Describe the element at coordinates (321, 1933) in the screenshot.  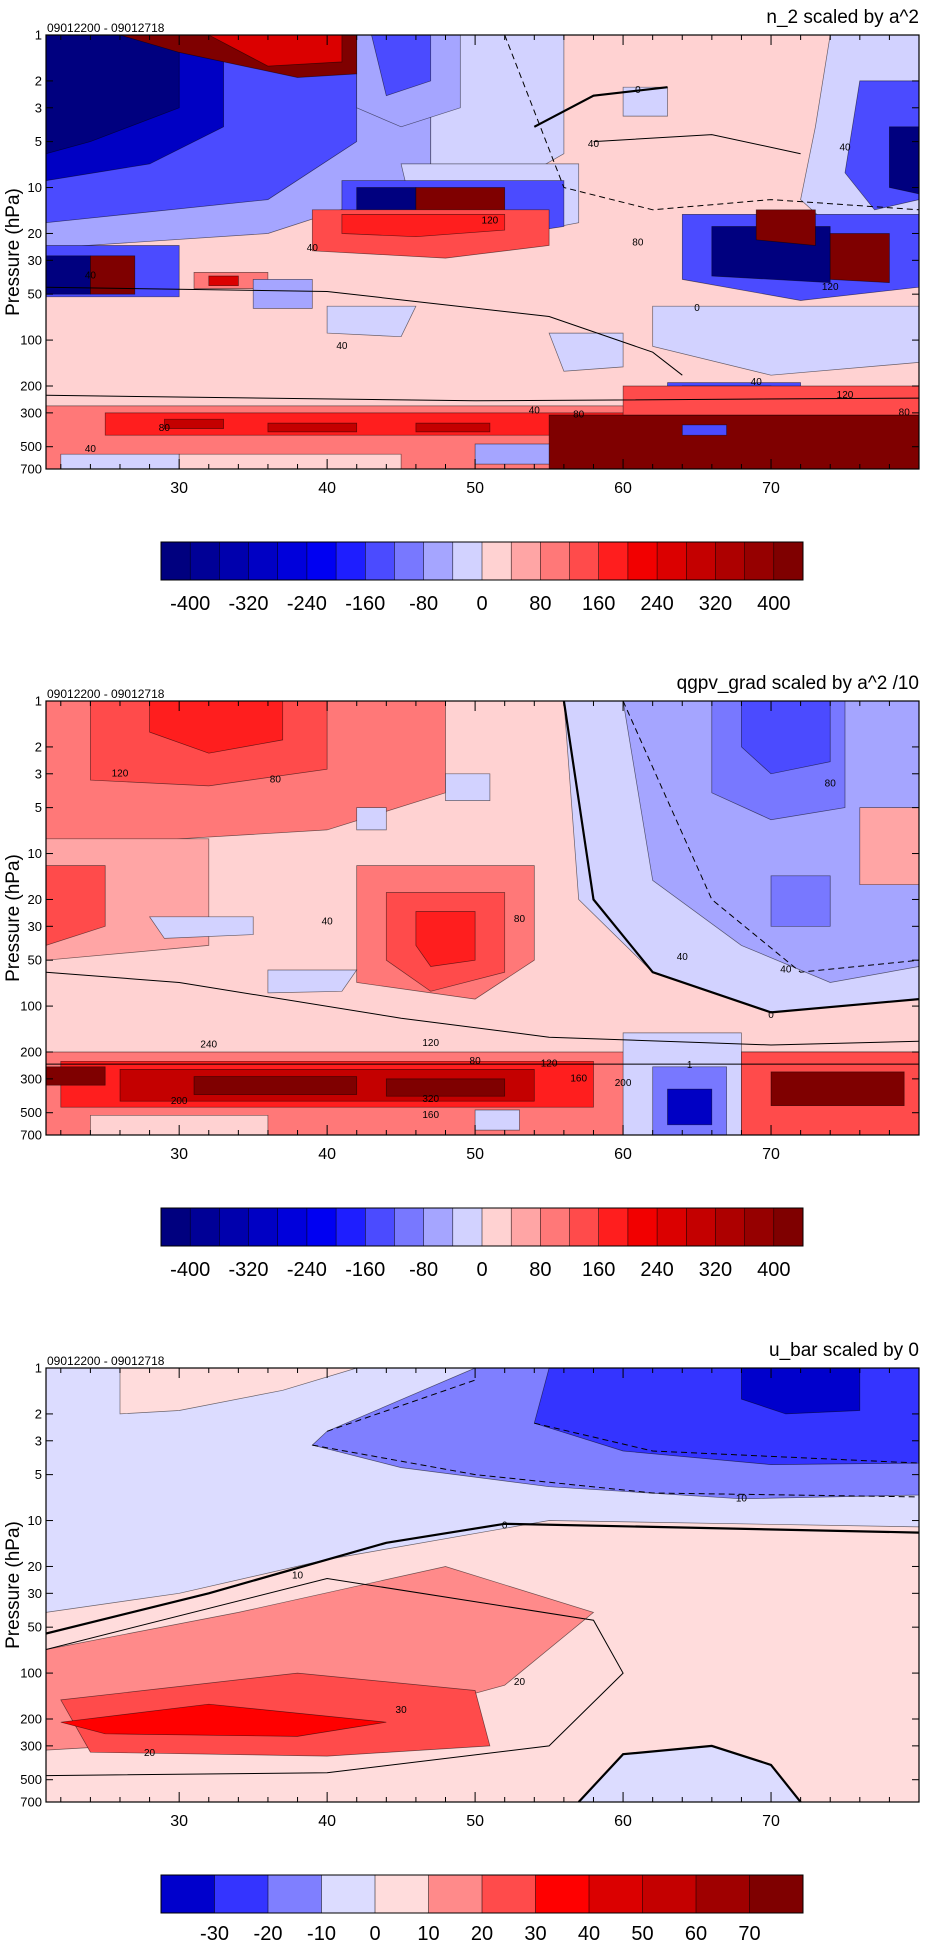
I see `panel-2-colorbar-label: -10` at that location.